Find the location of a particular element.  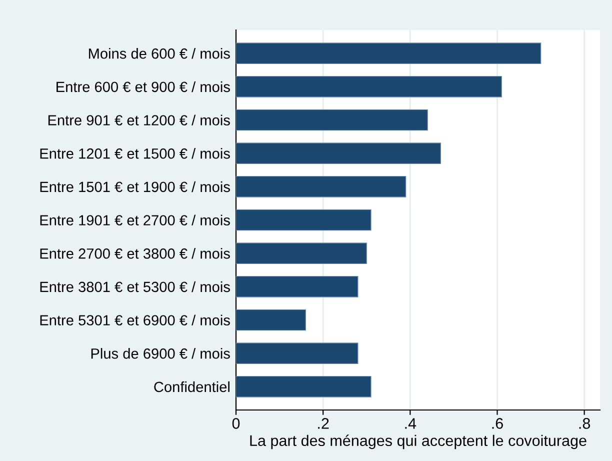

x-tick-label: .8 is located at coordinates (584, 423).